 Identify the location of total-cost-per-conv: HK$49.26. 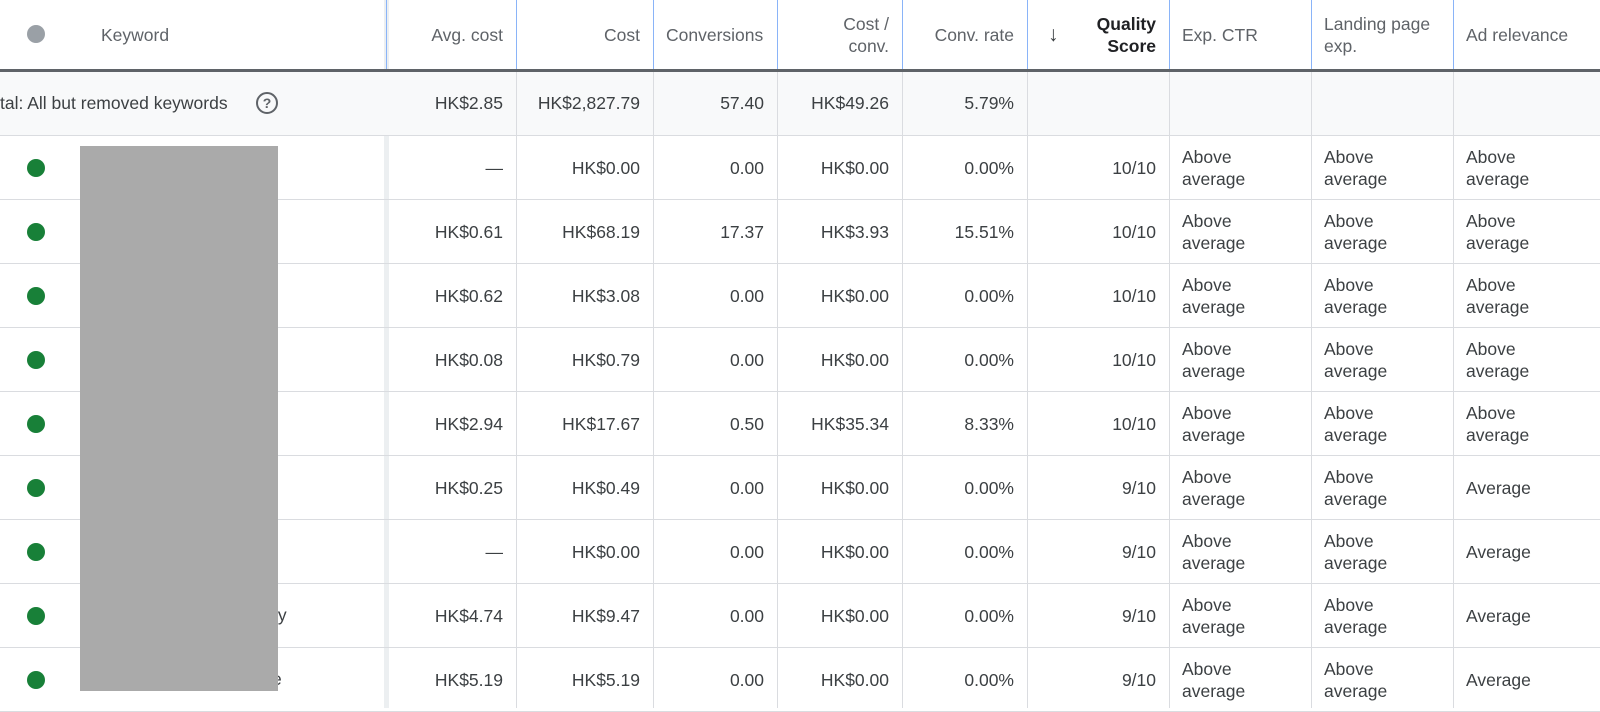
(850, 103).